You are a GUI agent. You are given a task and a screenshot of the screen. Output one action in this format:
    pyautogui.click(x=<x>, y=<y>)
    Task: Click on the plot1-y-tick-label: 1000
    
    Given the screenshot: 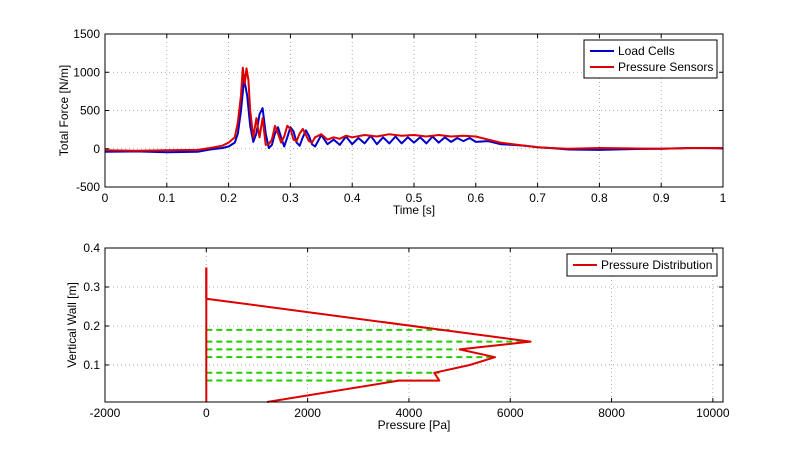 What is the action you would take?
    pyautogui.click(x=86, y=72)
    